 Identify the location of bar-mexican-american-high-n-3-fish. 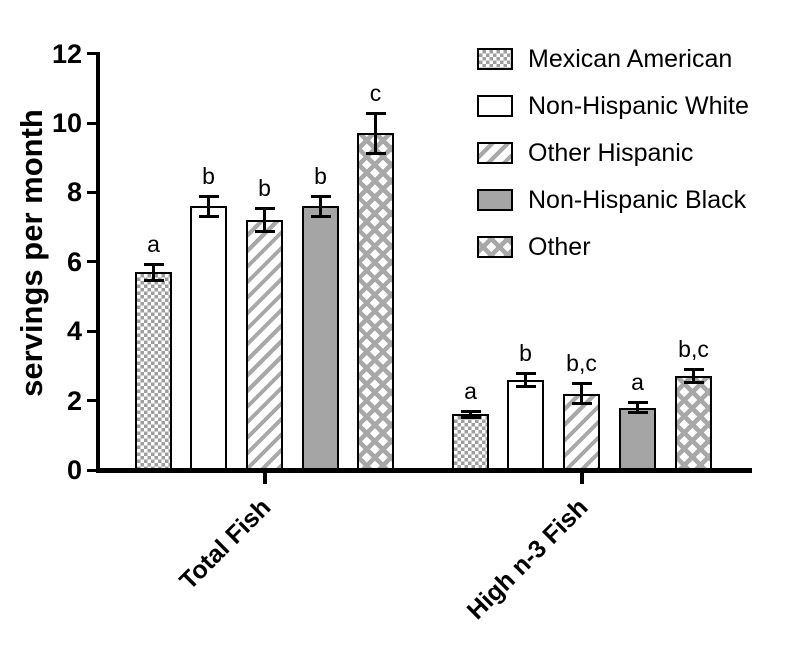
(470, 443).